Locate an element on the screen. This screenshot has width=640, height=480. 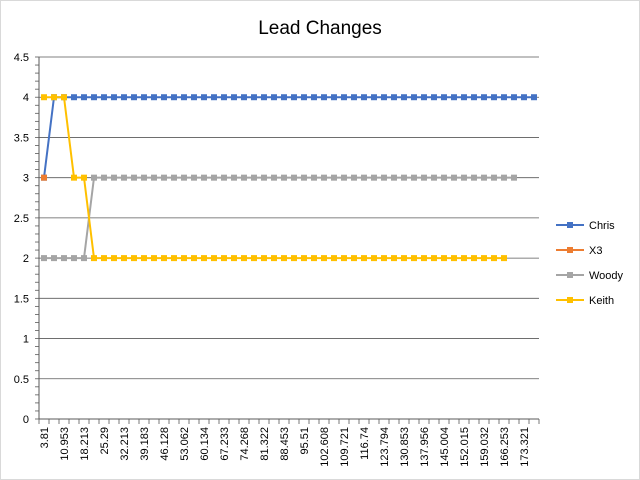
y-tick-label: 1 is located at coordinates (26, 340).